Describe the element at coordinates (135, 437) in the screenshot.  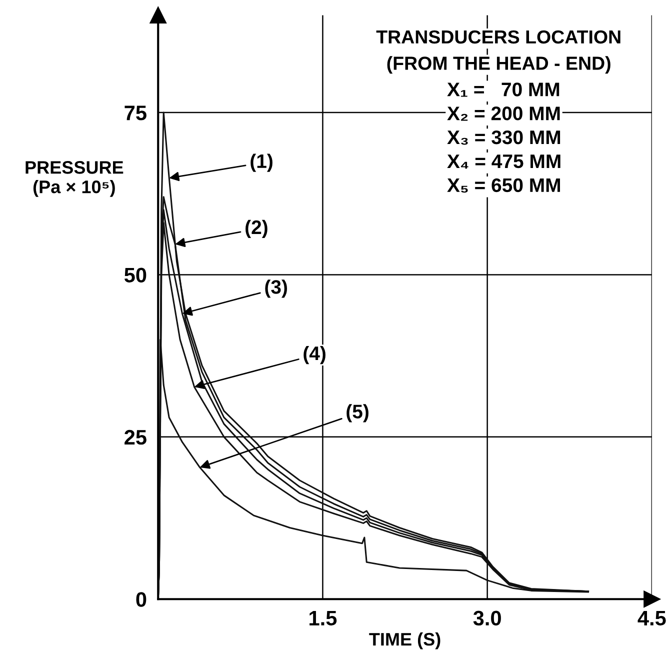
I see `y-tick-label: 25` at that location.